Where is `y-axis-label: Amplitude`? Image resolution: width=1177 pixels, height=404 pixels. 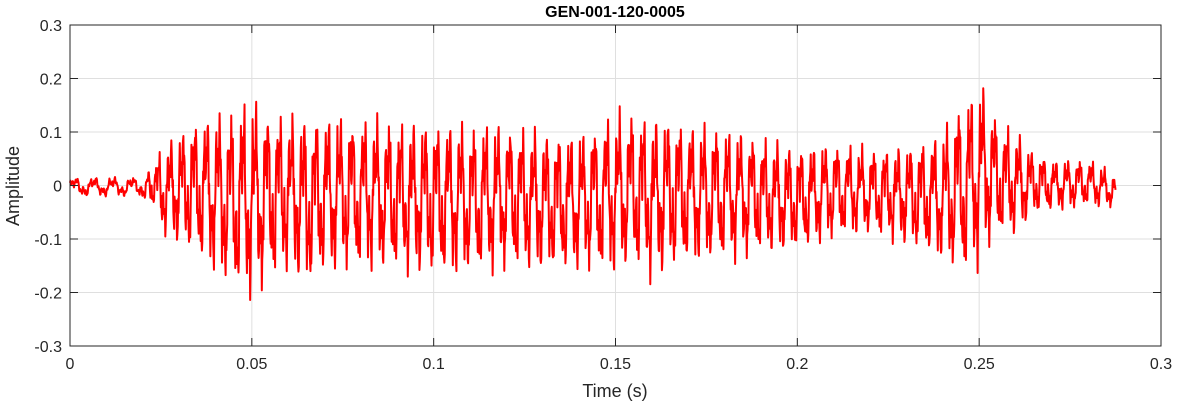
y-axis-label: Amplitude is located at coordinates (13, 186).